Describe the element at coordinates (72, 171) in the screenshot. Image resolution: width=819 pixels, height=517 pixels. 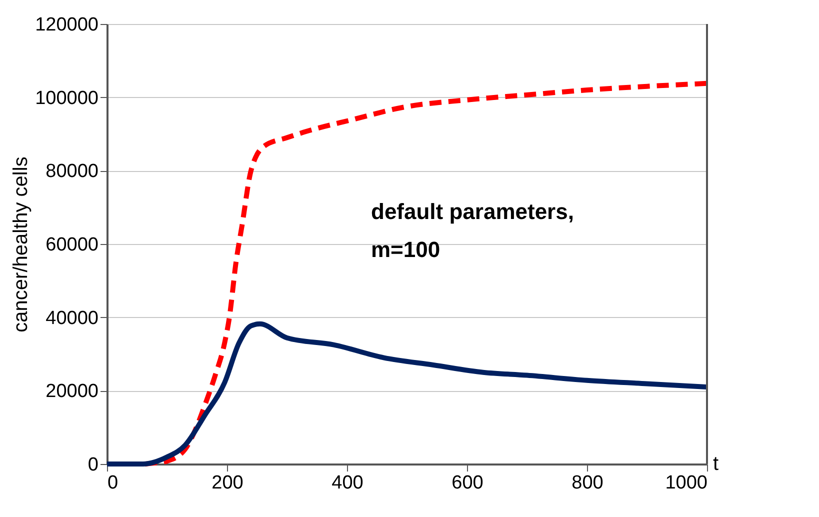
I see `y-tick-label: 80000` at that location.